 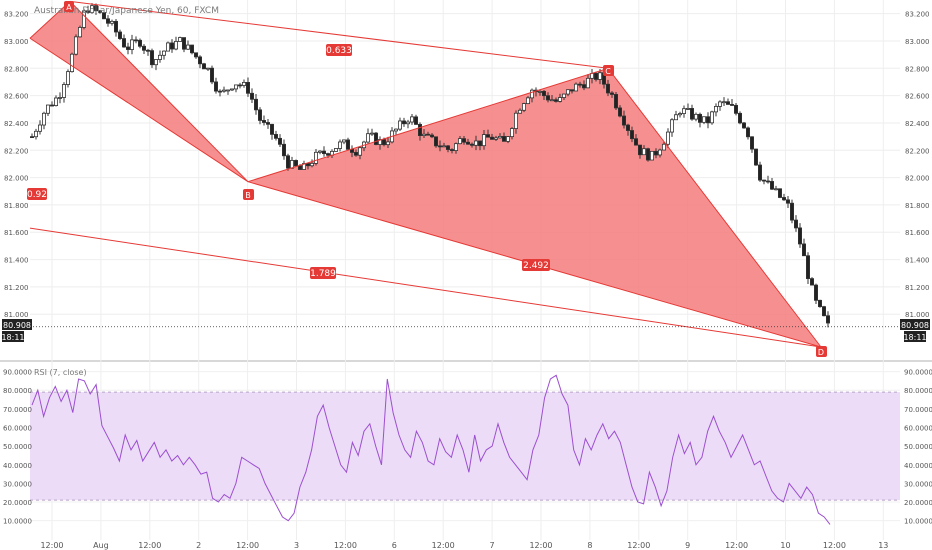 I want to click on ratio-xb-text: 0.92, so click(x=37, y=195).